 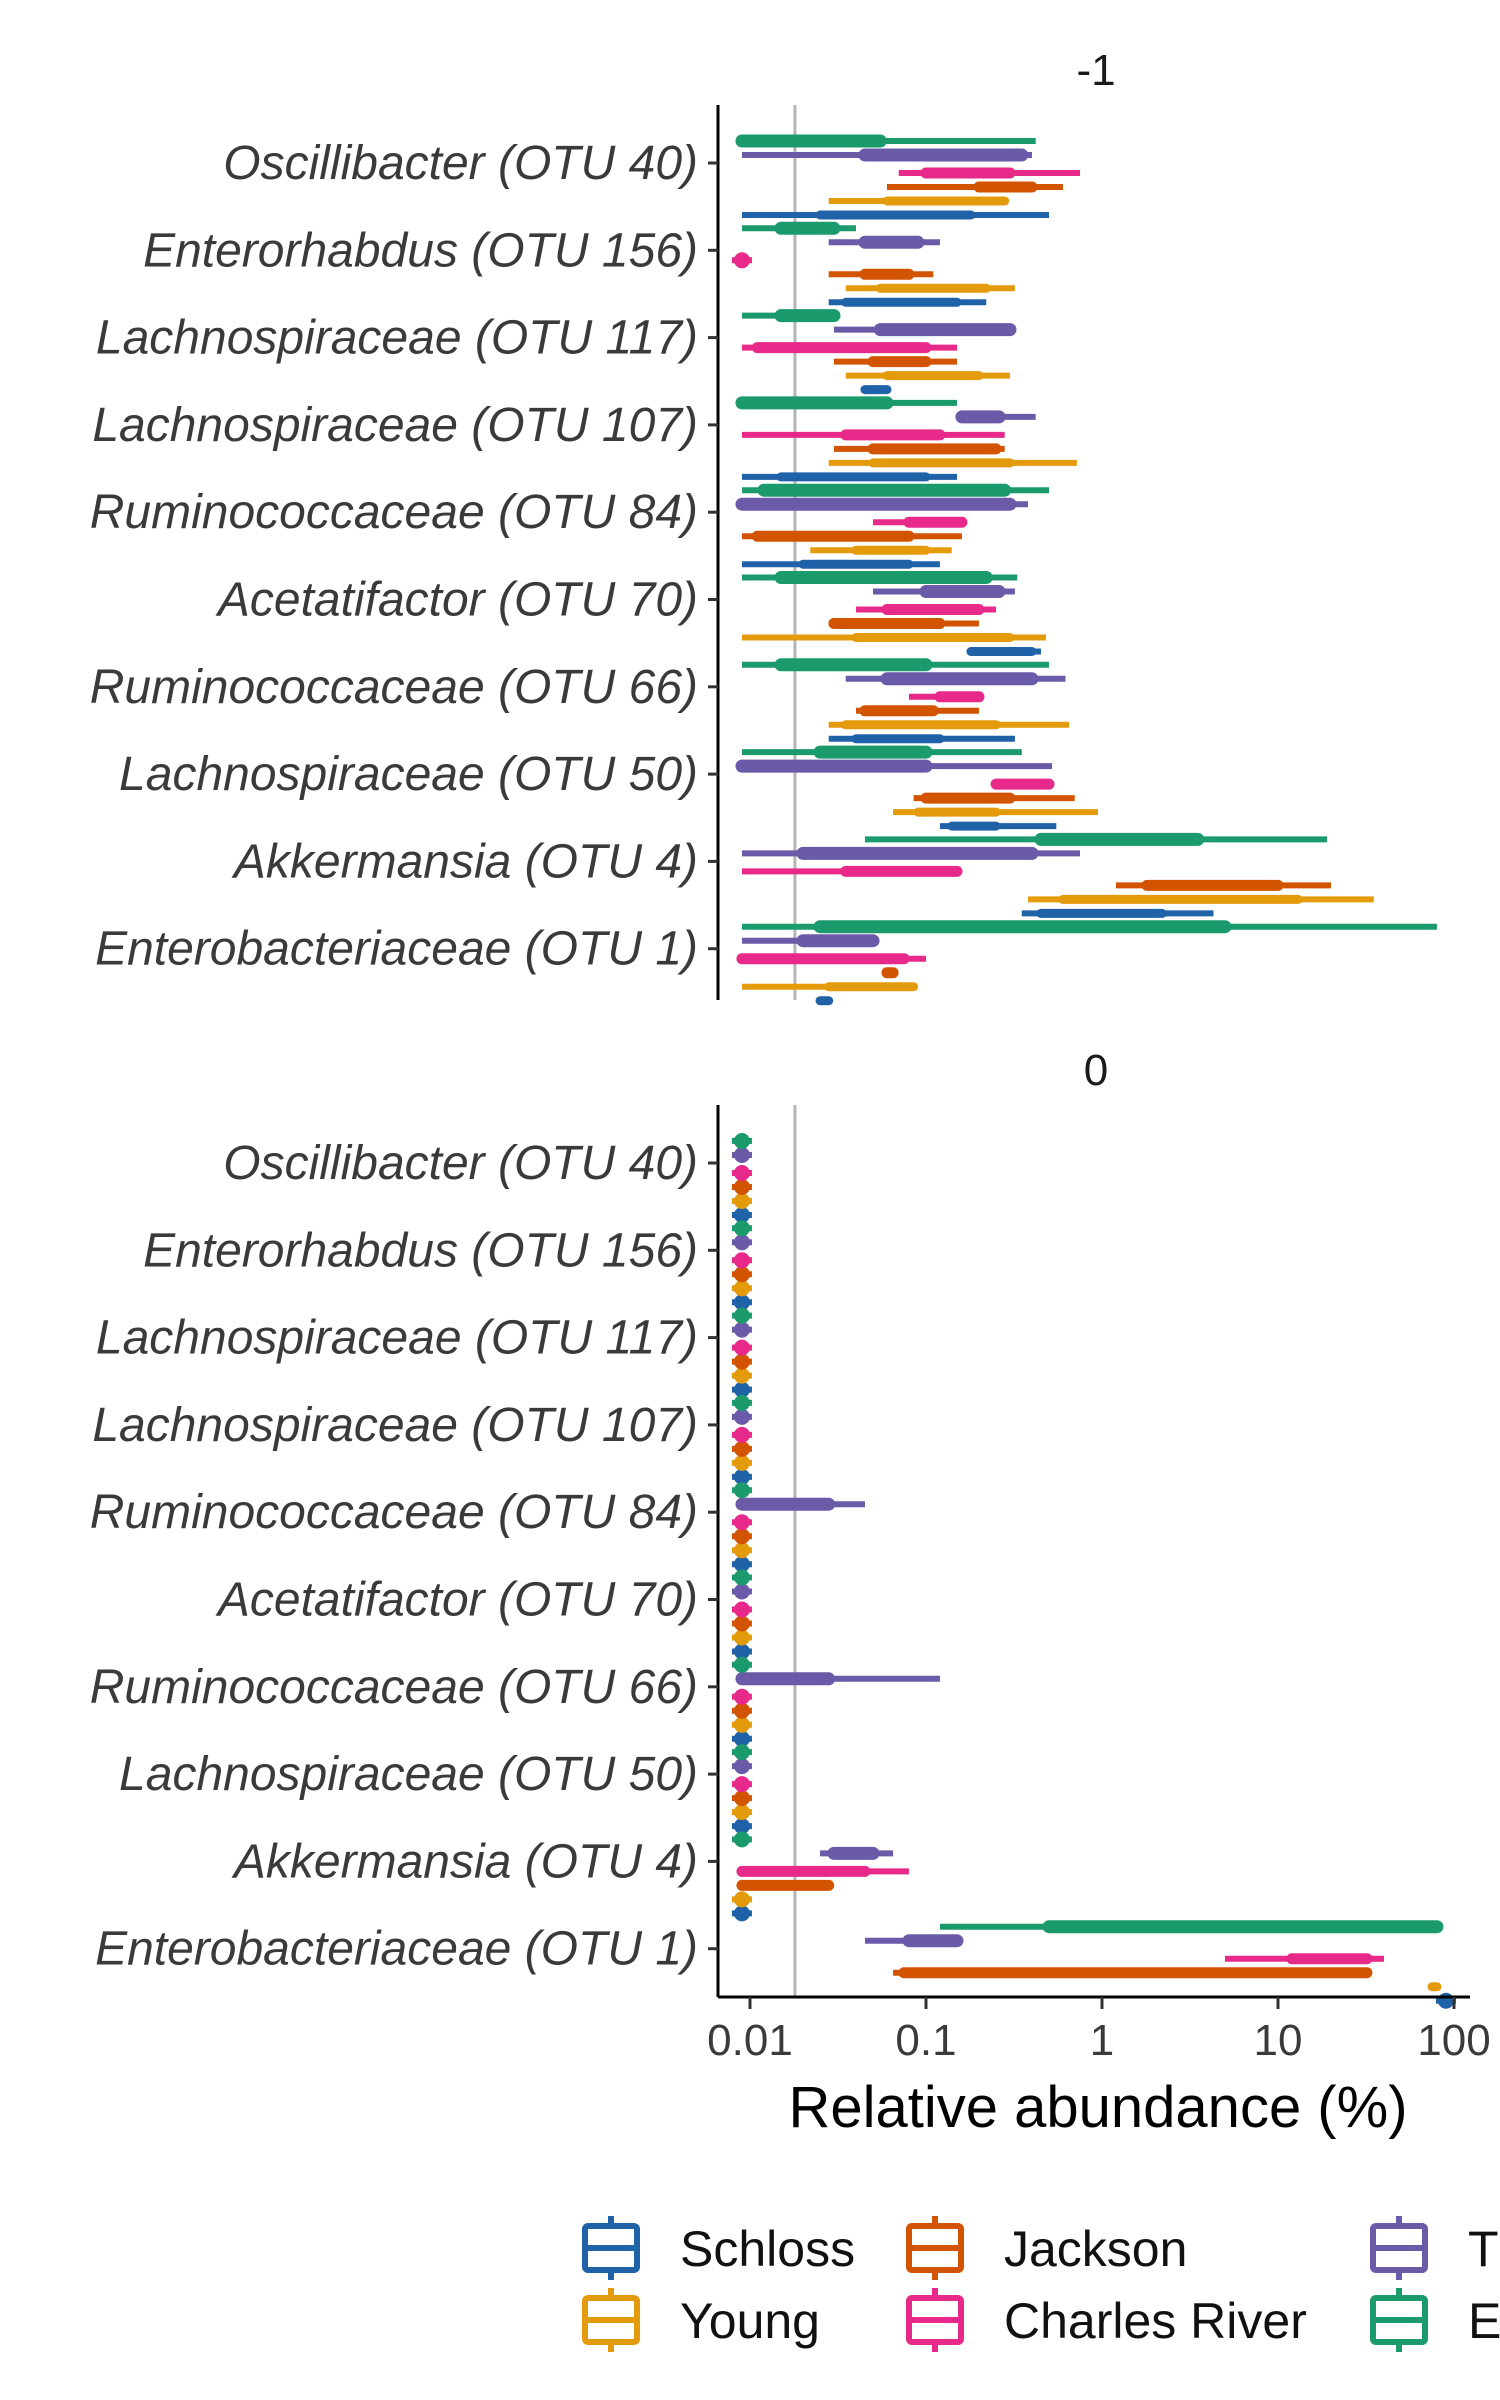 I want to click on x-tick-label: 0.1, so click(x=925, y=2040).